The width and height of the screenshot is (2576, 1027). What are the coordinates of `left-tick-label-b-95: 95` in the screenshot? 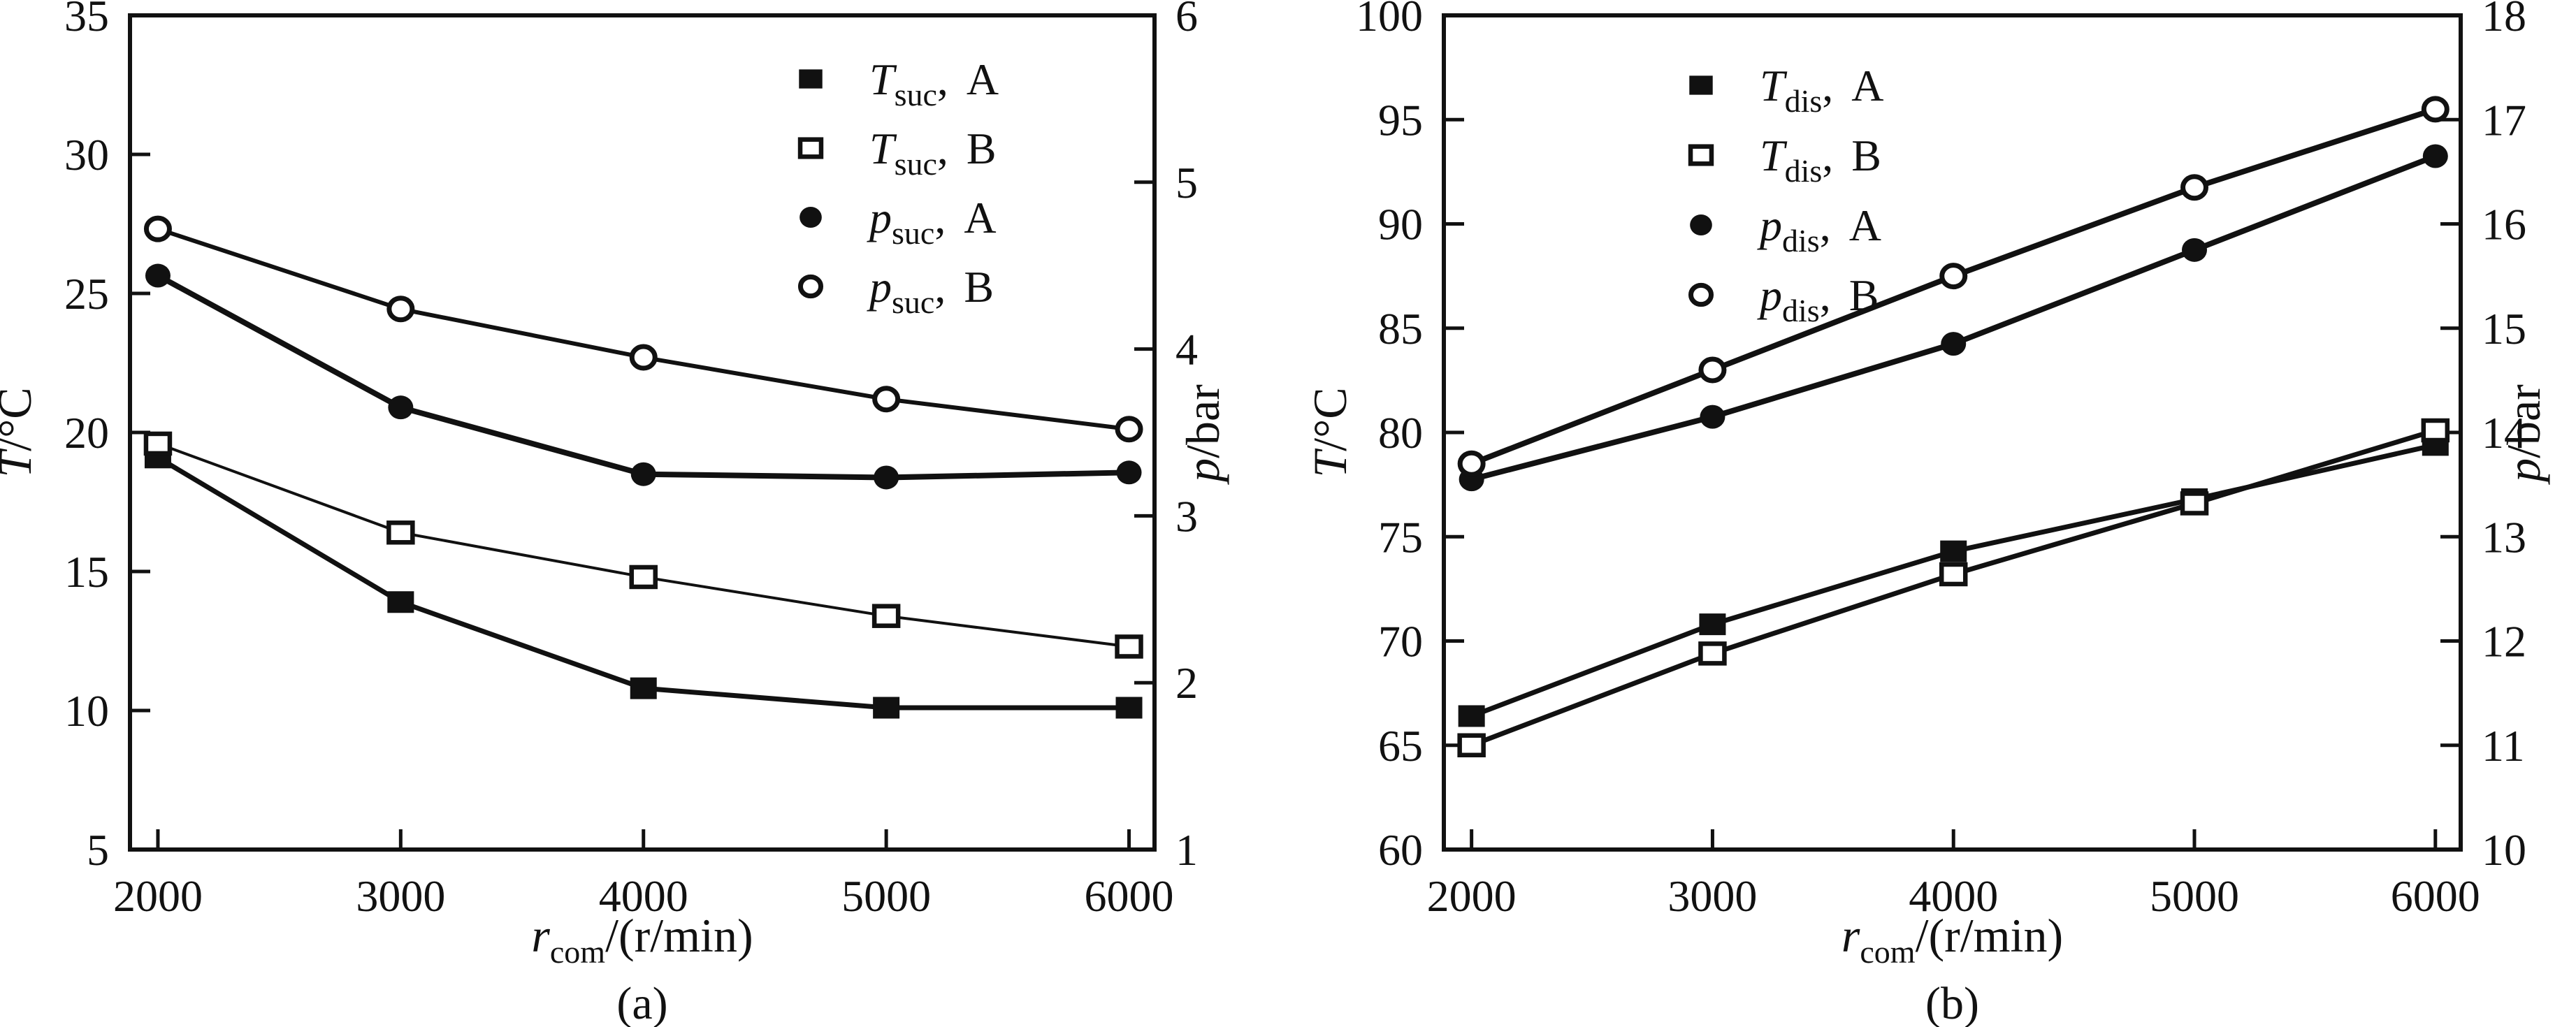 It's located at (1400, 120).